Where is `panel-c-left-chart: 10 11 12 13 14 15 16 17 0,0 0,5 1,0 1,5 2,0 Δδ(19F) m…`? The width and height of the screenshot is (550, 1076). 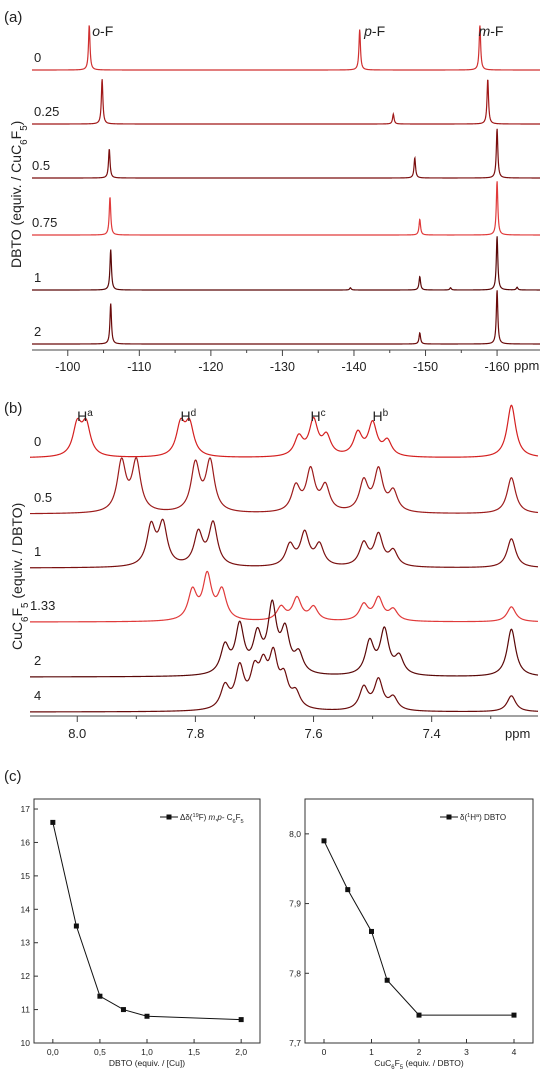
panel-c-left-chart: 10 11 12 13 14 15 16 17 0,0 0,5 1,0 1,5 2,0 Δδ(19F) m… is located at coordinates (141, 933).